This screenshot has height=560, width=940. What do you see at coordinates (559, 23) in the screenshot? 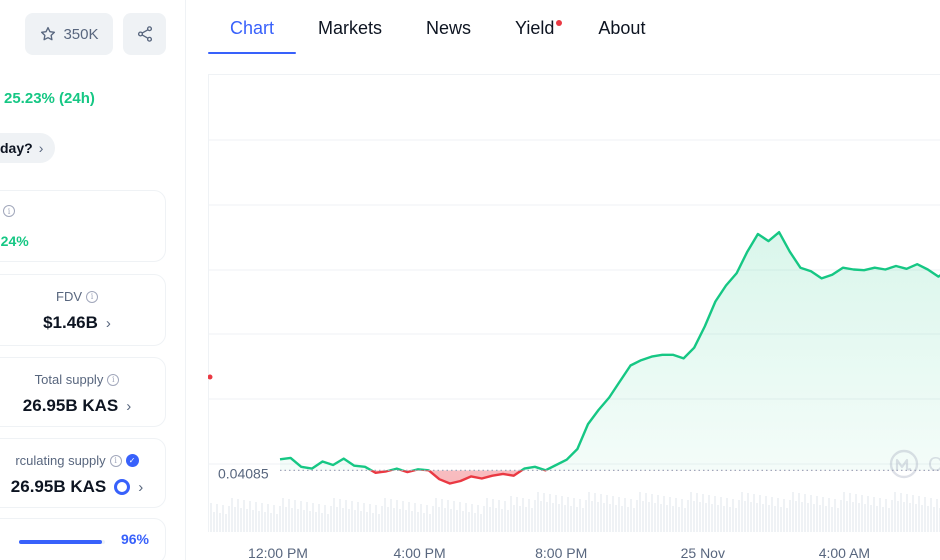
I see `notification-dot` at bounding box center [559, 23].